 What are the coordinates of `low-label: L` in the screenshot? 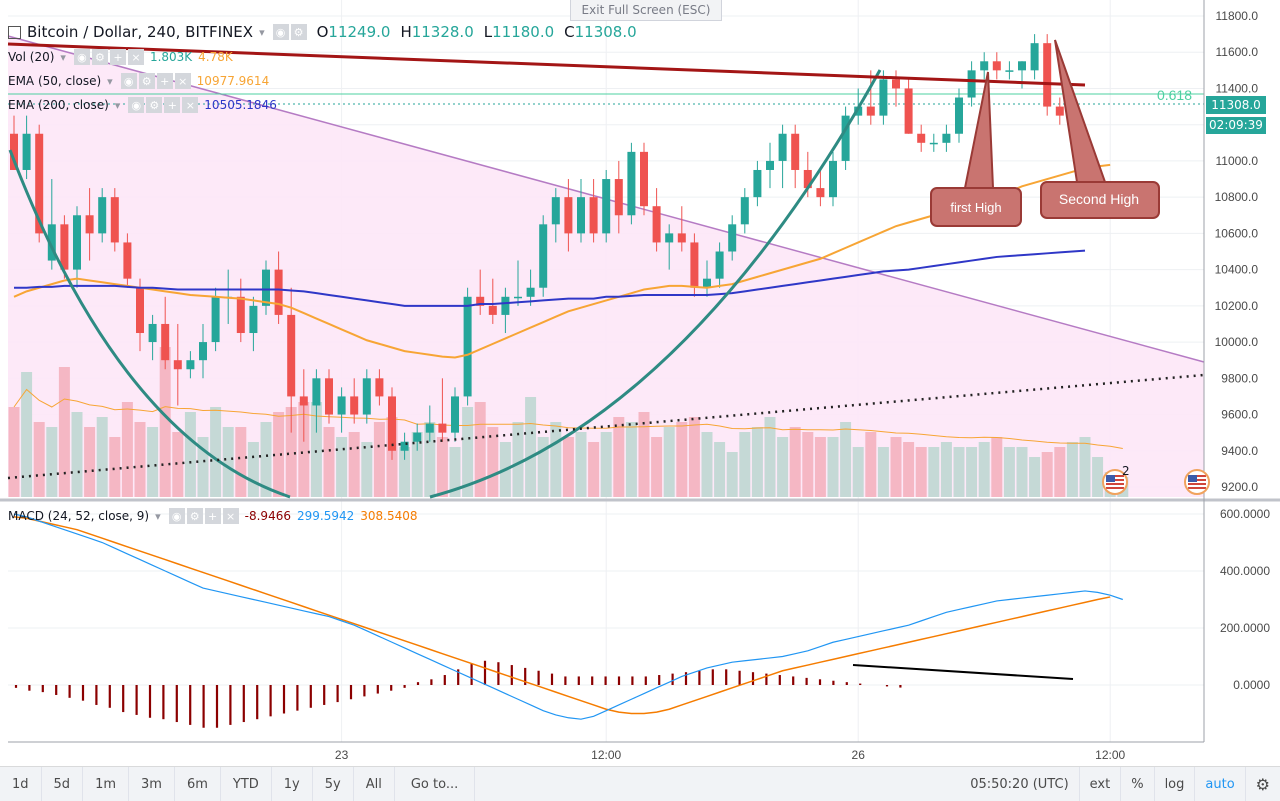 It's located at (488, 32).